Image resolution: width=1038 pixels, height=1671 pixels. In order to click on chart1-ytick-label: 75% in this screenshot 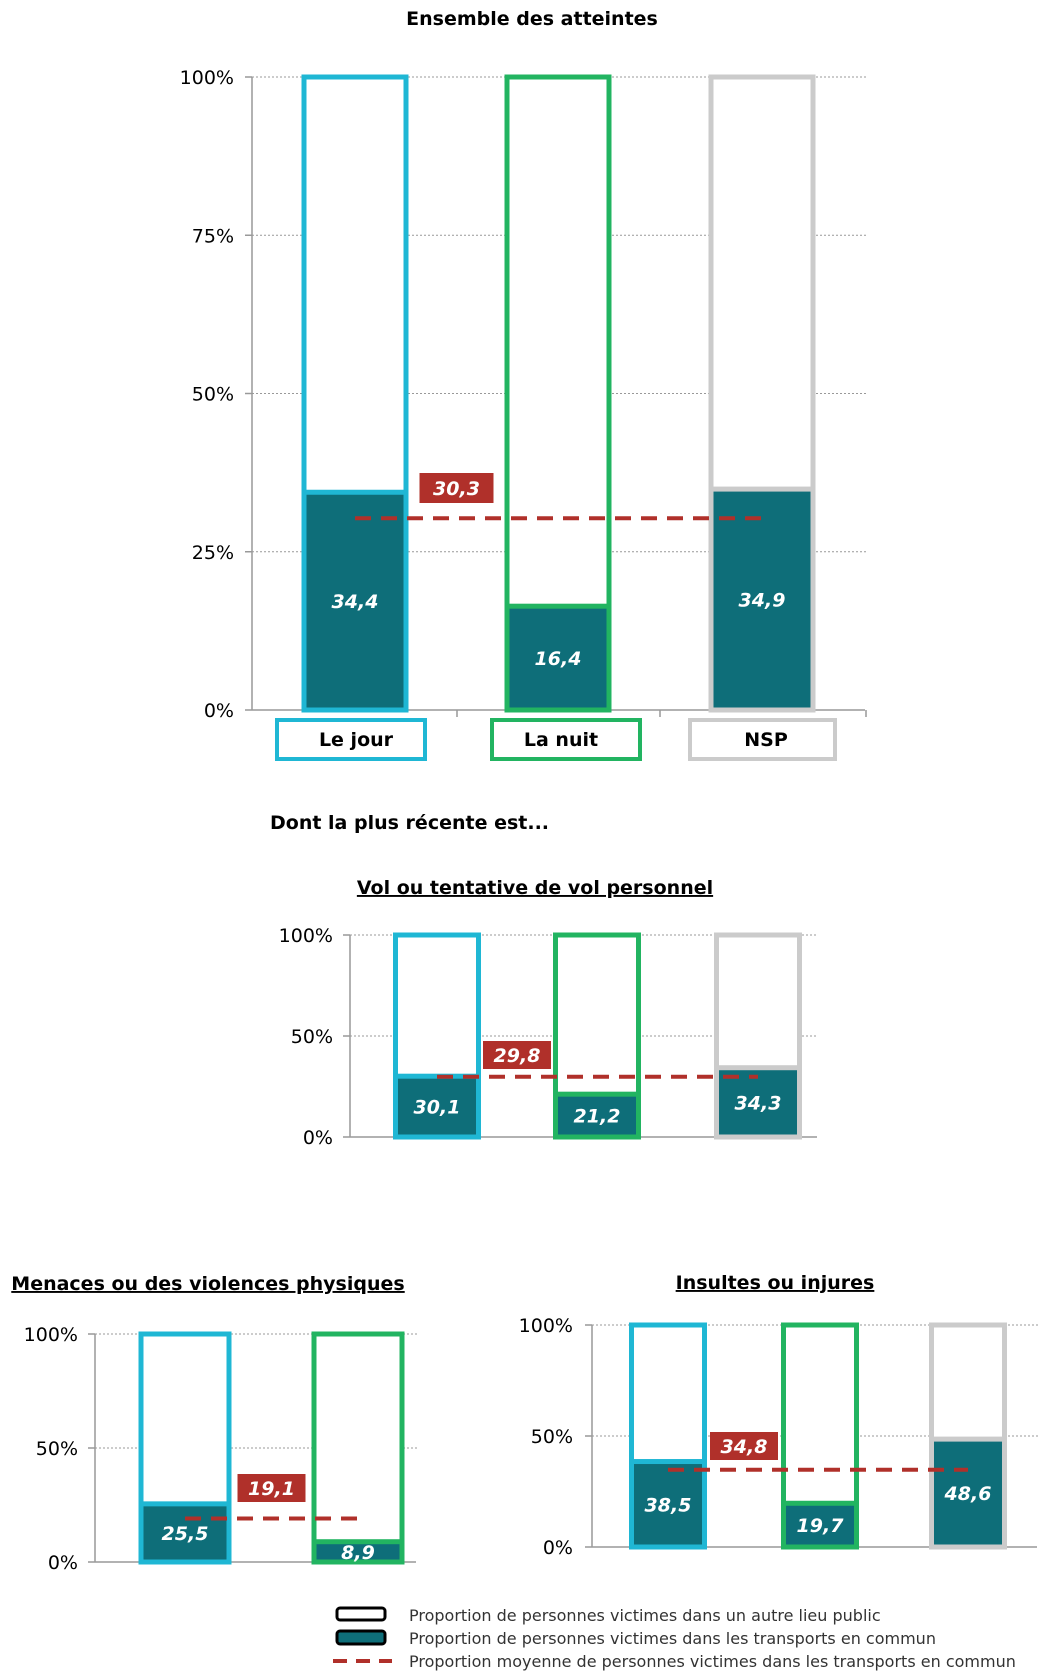, I will do `click(213, 236)`.